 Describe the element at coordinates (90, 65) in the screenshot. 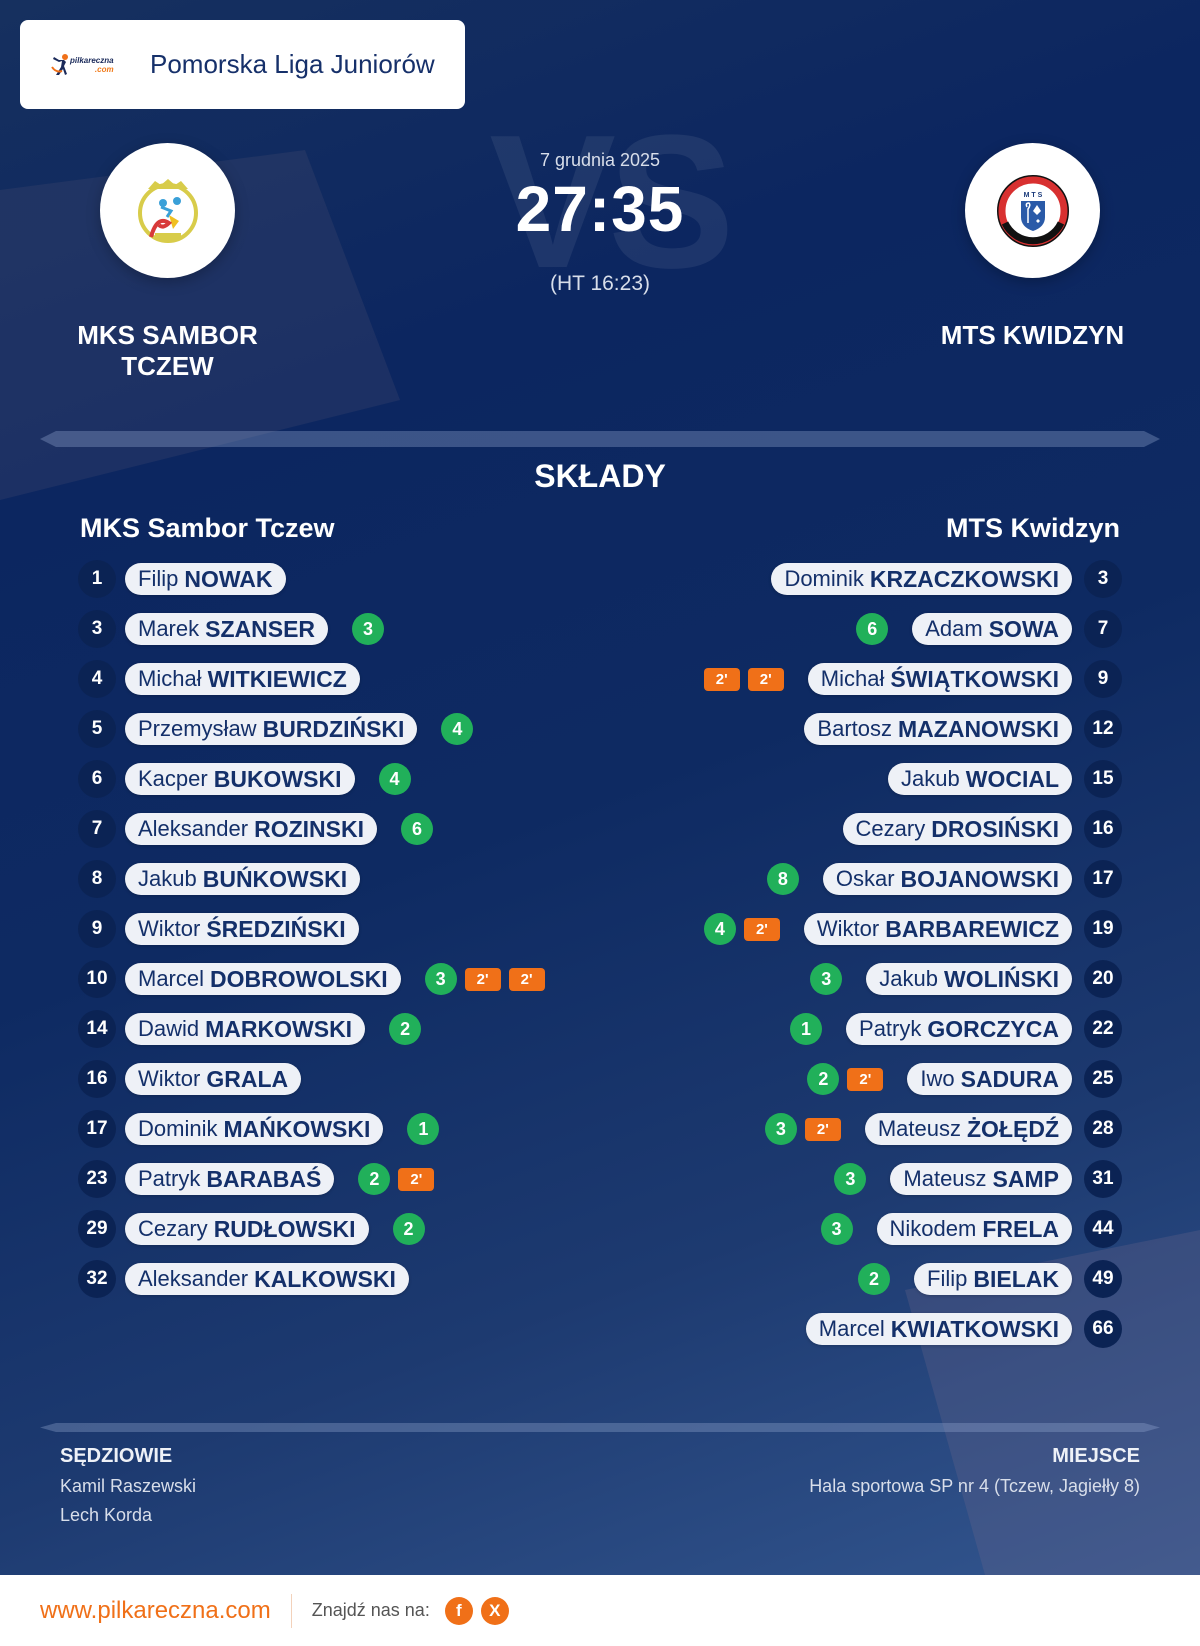

I see `pilkareczna-logo: pilkareczna .com` at that location.